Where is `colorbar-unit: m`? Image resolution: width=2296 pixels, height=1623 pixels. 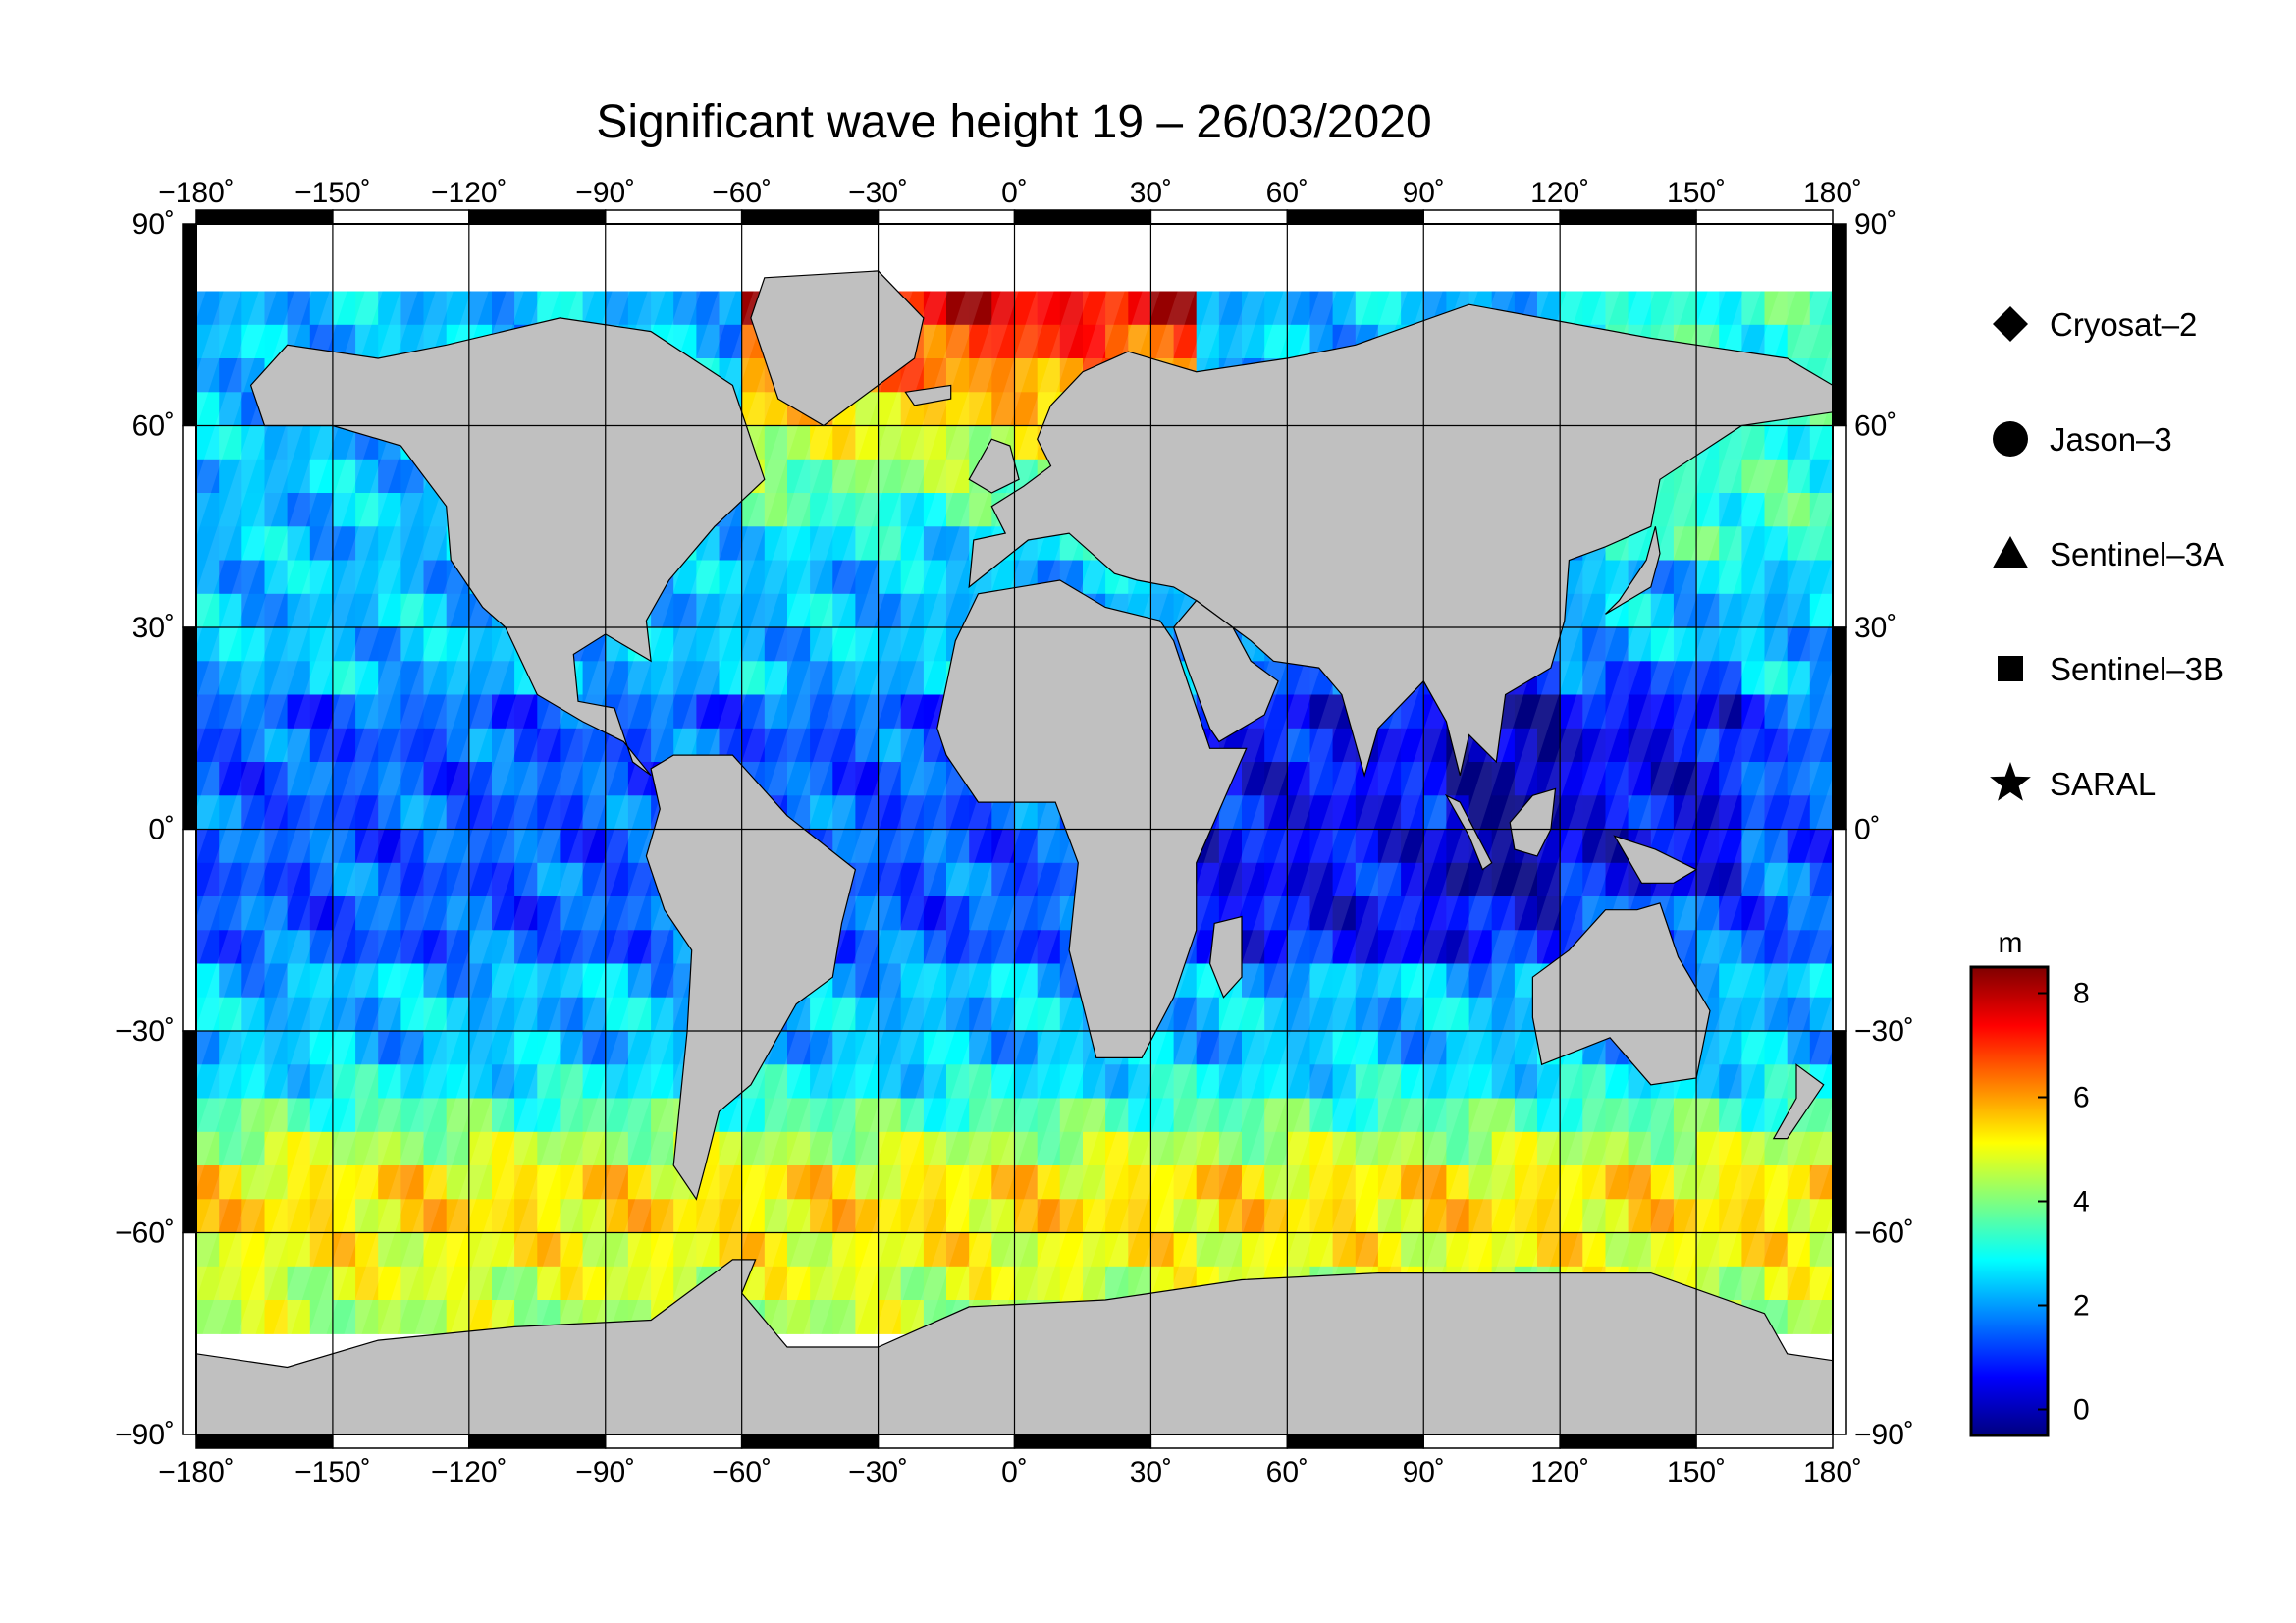
colorbar-unit: m is located at coordinates (2011, 943).